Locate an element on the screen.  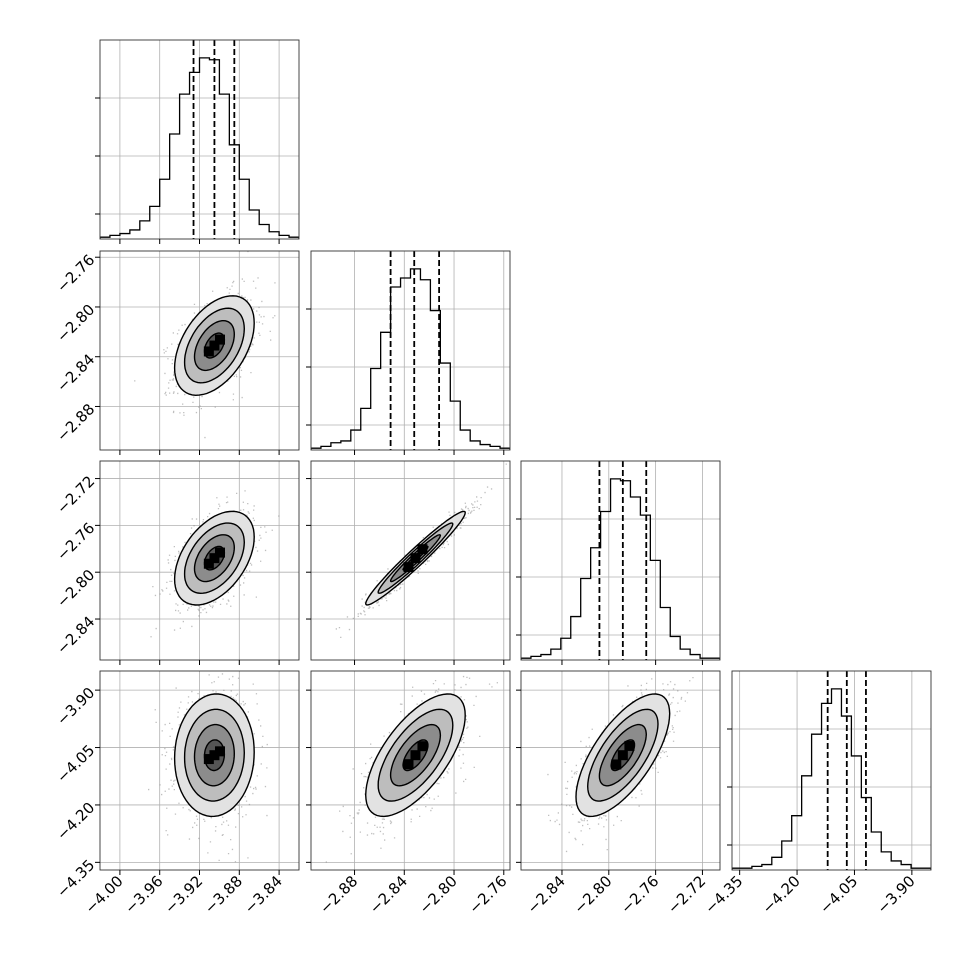
y-tick-label: −2.88 is located at coordinates (75, 422).